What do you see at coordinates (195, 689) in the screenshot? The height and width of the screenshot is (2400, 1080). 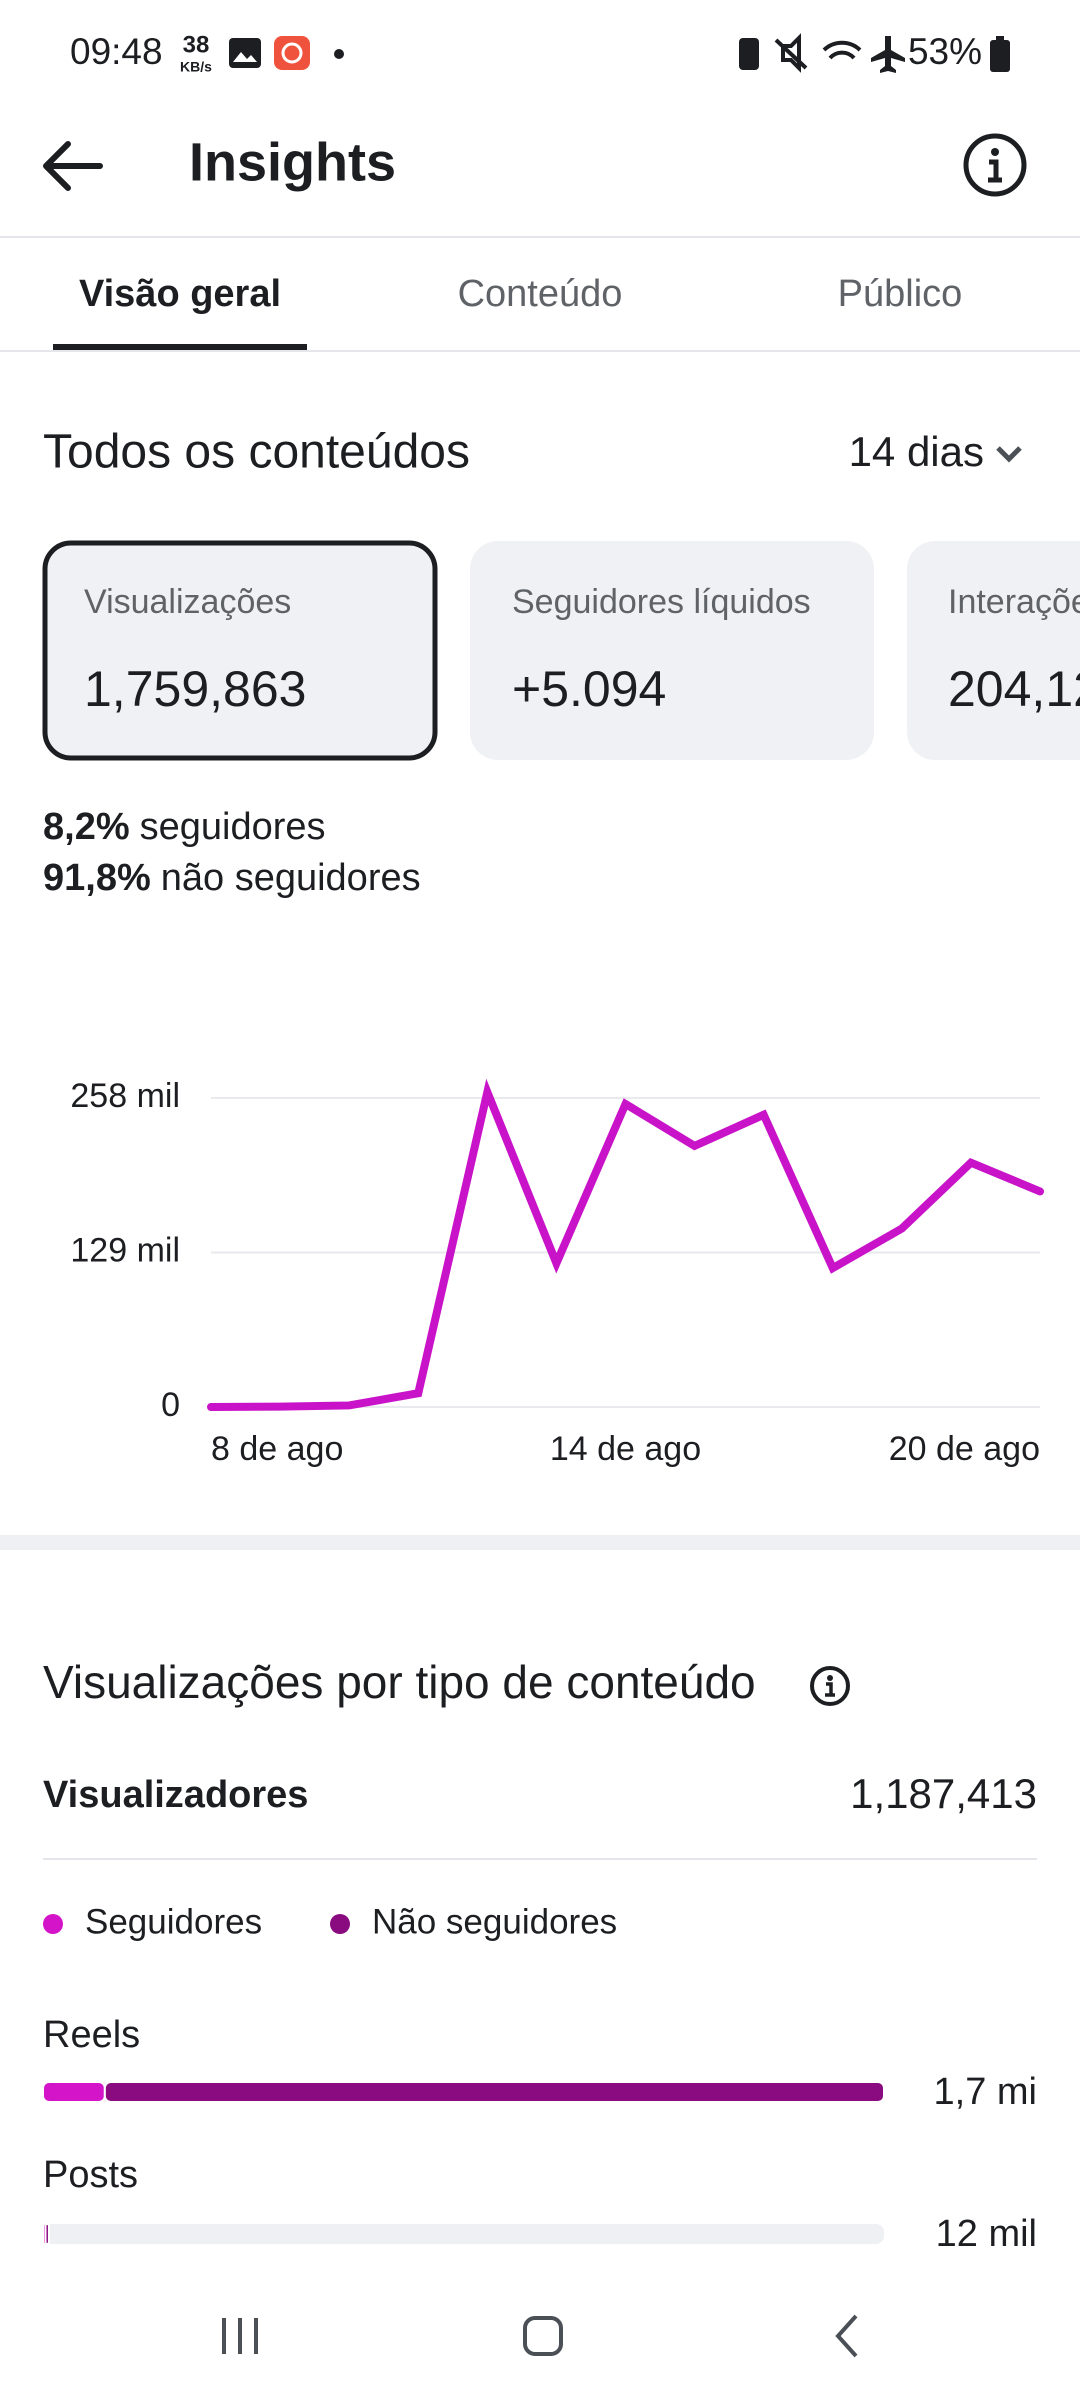 I see `card-value: 1,759,863` at bounding box center [195, 689].